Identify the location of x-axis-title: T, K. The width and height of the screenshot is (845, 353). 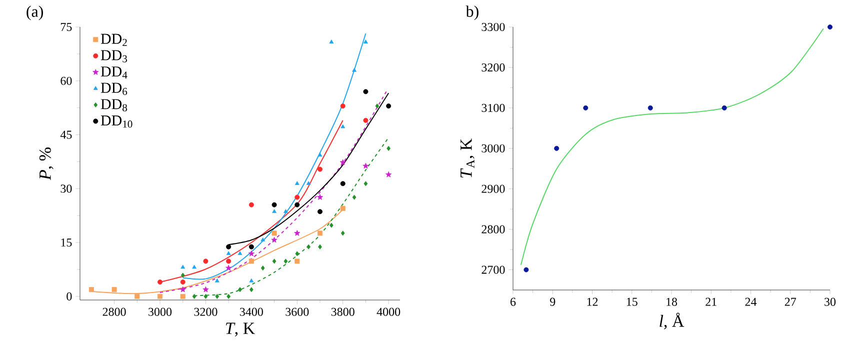
(240, 329).